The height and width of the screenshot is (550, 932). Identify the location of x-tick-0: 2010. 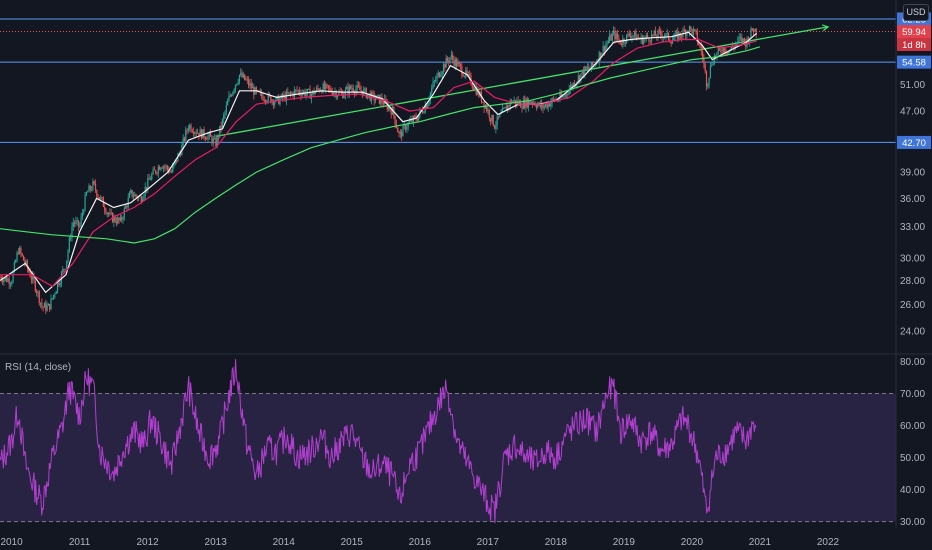
(11, 542).